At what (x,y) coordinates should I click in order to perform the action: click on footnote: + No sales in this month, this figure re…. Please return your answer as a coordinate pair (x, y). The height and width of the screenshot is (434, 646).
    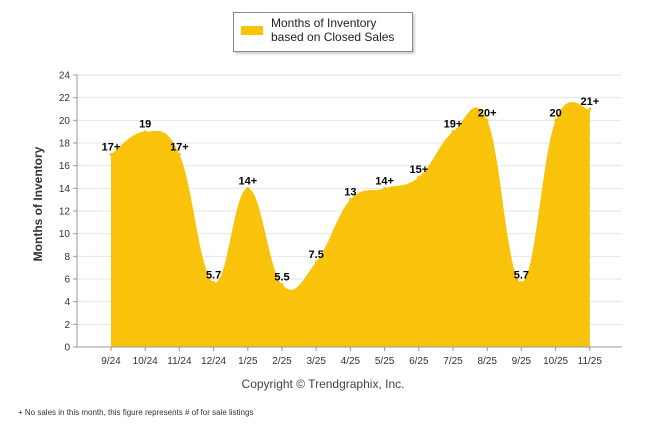
    Looking at the image, I should click on (136, 412).